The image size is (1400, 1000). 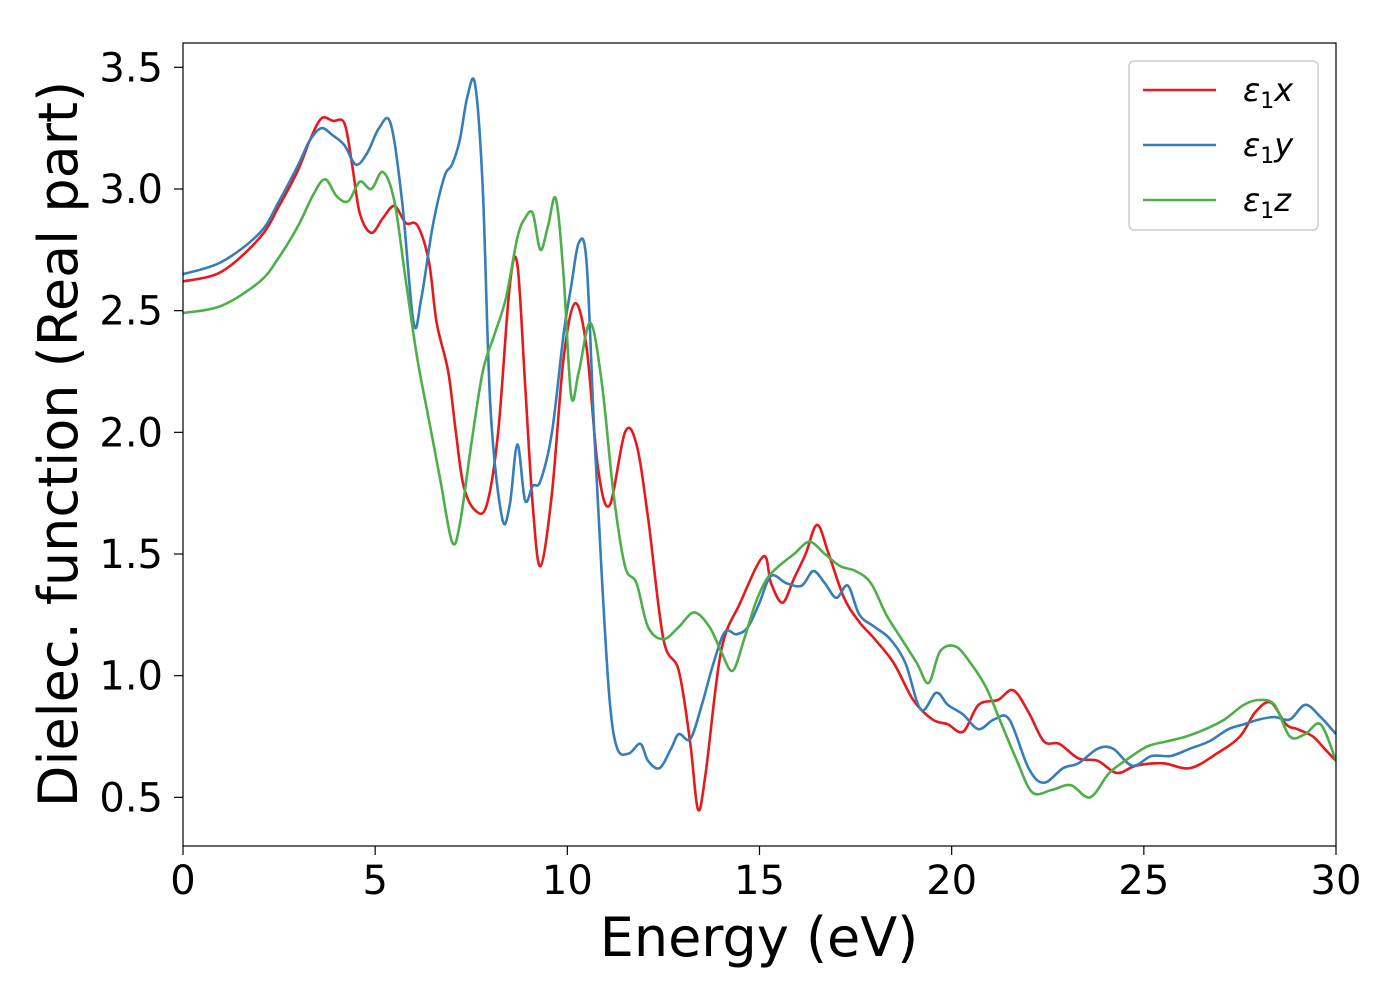 I want to click on y-tick-label: 3.0, so click(x=131, y=190).